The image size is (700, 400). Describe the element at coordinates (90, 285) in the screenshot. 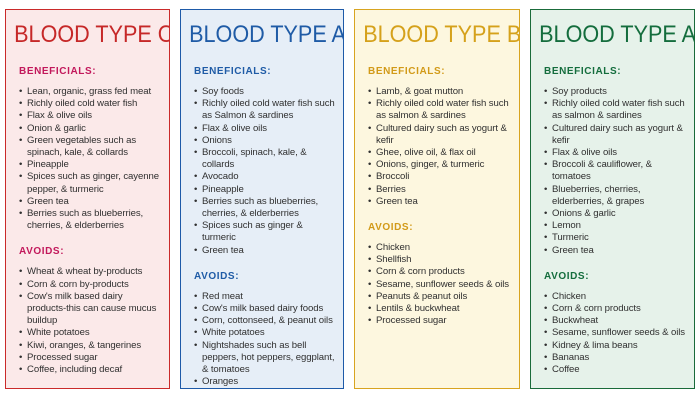

I see `list-item: Corn & corn by-products` at that location.